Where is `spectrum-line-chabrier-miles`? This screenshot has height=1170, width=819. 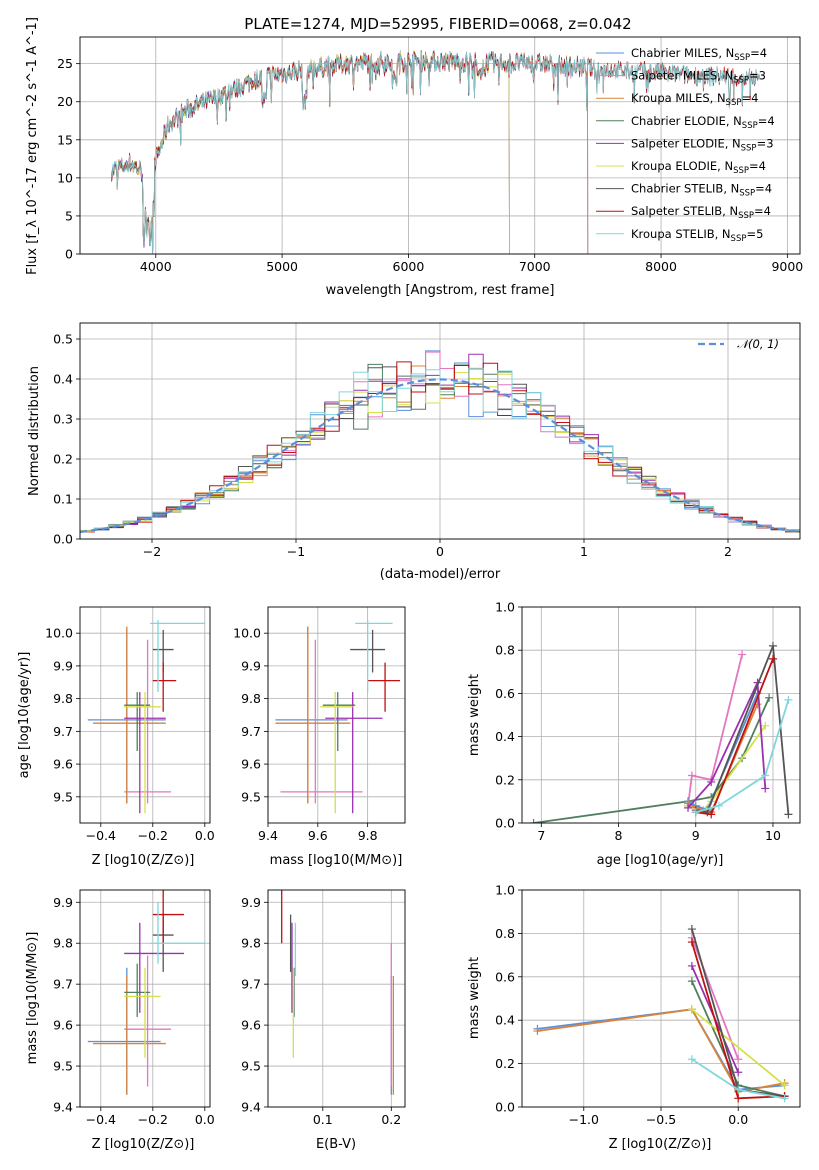 spectrum-line-chabrier-miles is located at coordinates (350, 152).